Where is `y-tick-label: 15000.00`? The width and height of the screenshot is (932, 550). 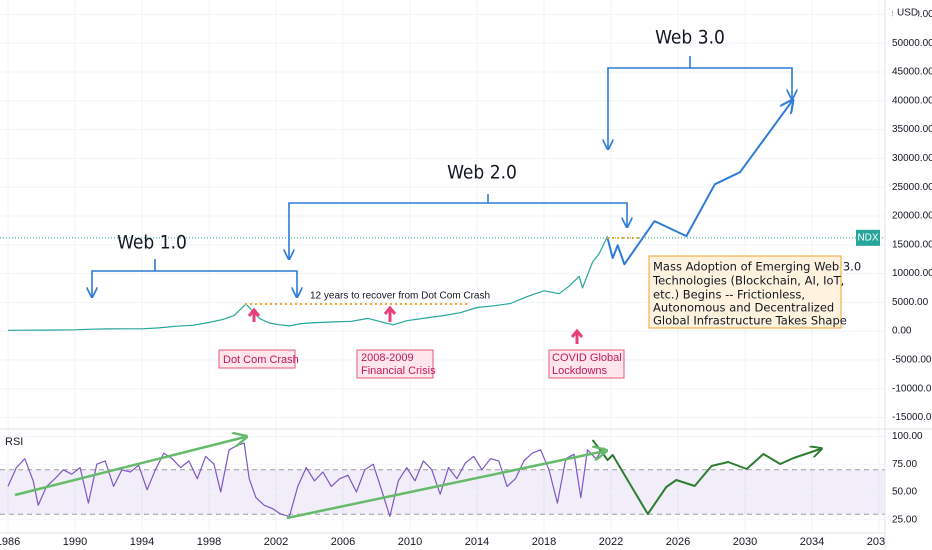 y-tick-label: 15000.00 is located at coordinates (912, 244).